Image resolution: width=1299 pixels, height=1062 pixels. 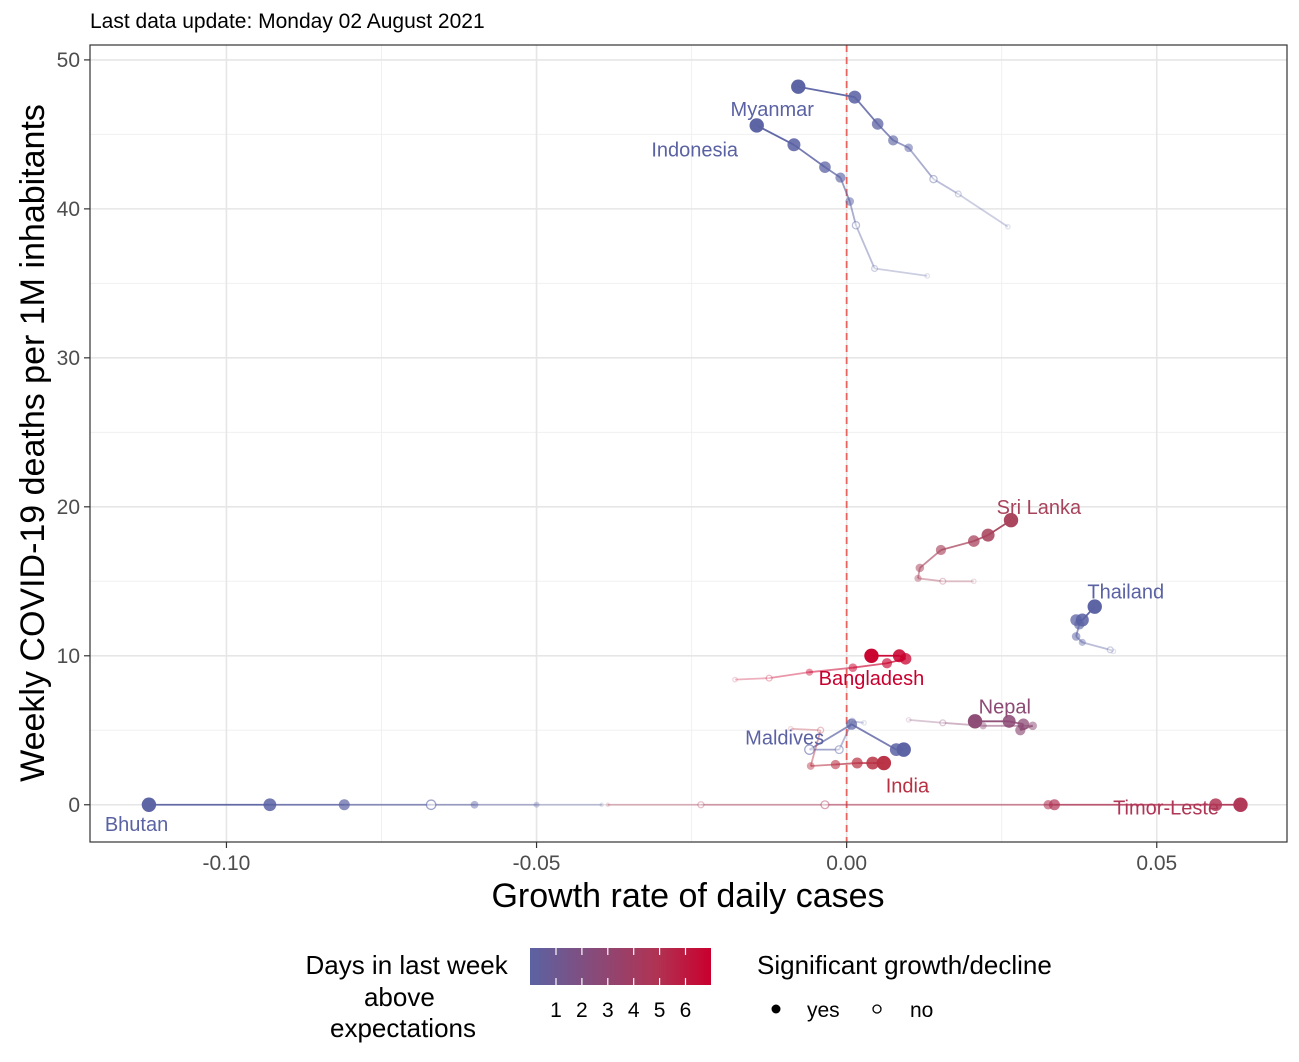 What do you see at coordinates (687, 896) in the screenshot?
I see `x-axis-title: Growth rate of daily cases` at bounding box center [687, 896].